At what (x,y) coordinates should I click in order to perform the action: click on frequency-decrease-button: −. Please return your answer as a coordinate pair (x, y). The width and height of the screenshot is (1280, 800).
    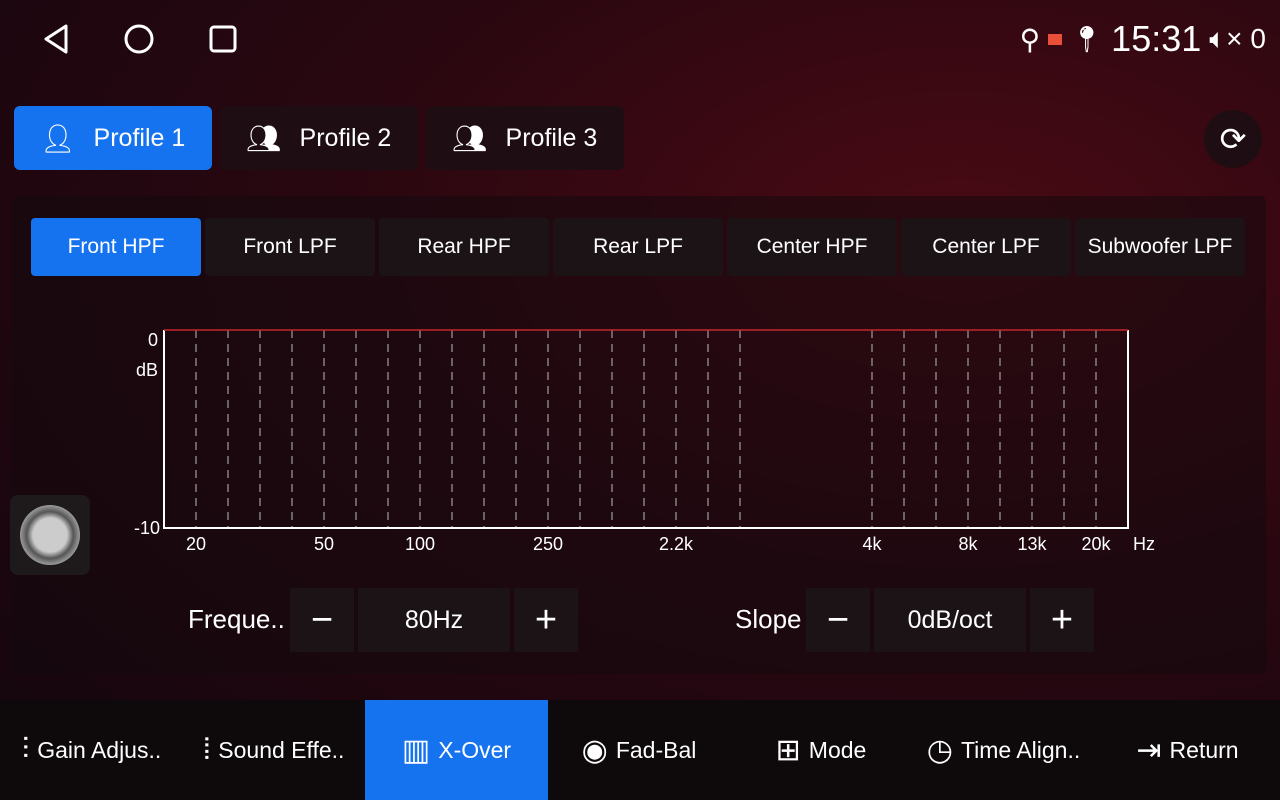
    Looking at the image, I should click on (322, 620).